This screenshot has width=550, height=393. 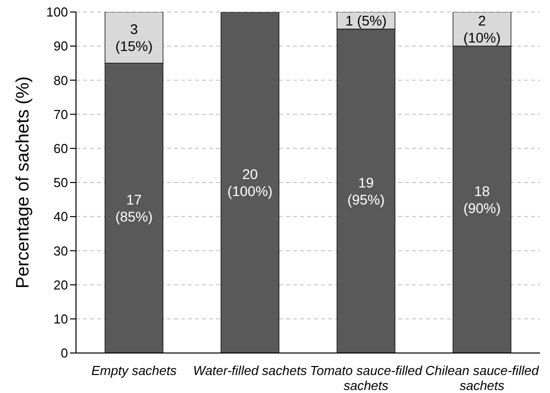 I want to click on y-tick-label: 50, so click(x=61, y=182).